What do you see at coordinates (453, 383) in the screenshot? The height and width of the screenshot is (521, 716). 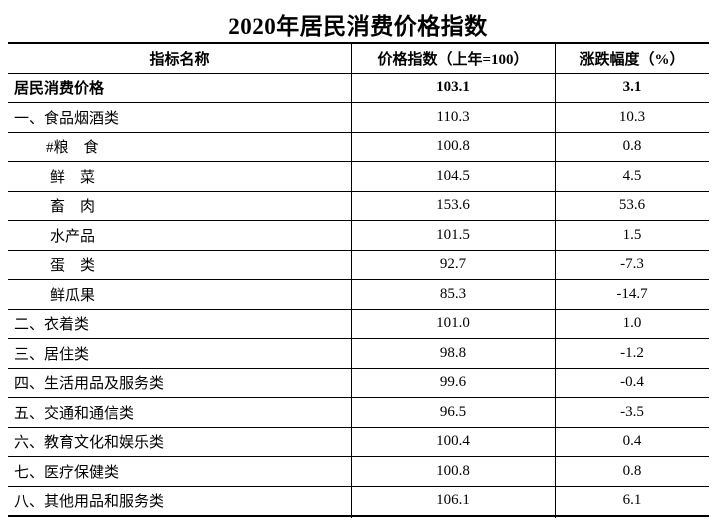 I see `price-index-cell: 99.6` at bounding box center [453, 383].